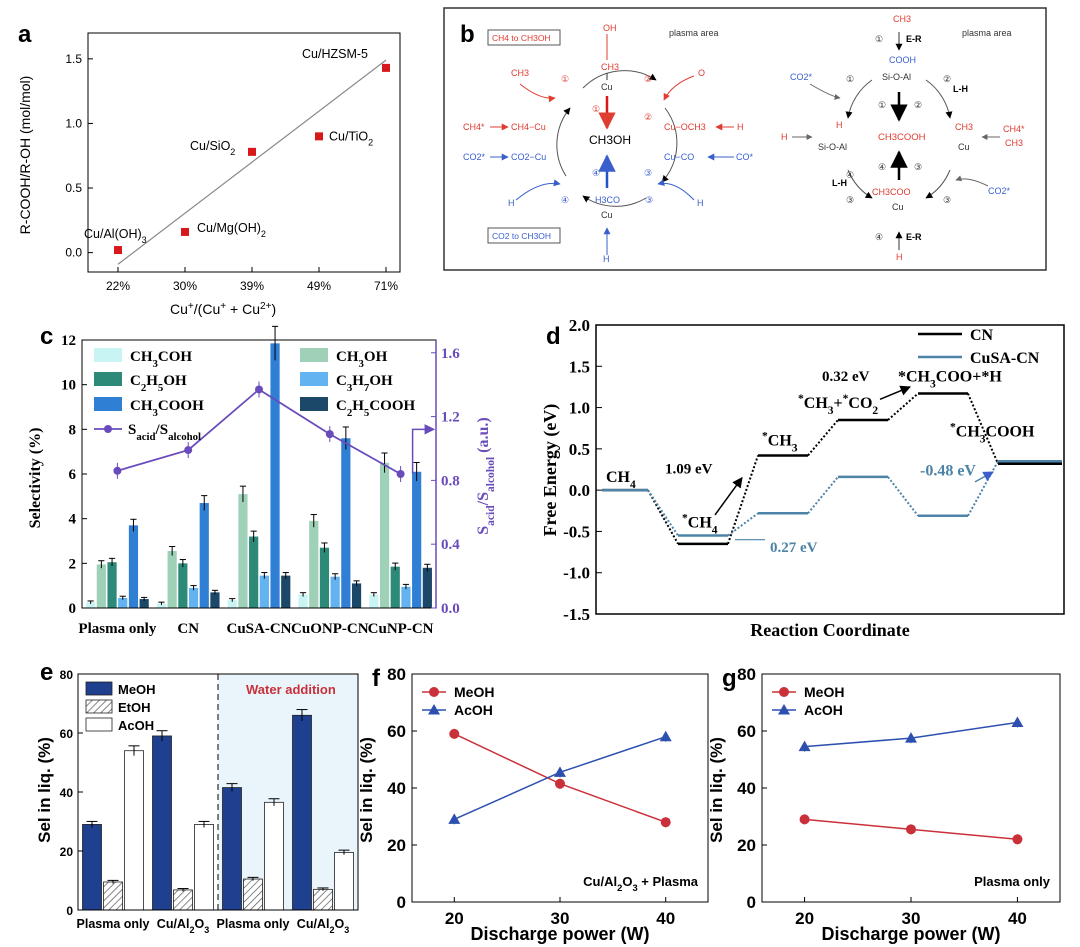  What do you see at coordinates (879, 237) in the screenshot?
I see `step-4-b: ④` at bounding box center [879, 237].